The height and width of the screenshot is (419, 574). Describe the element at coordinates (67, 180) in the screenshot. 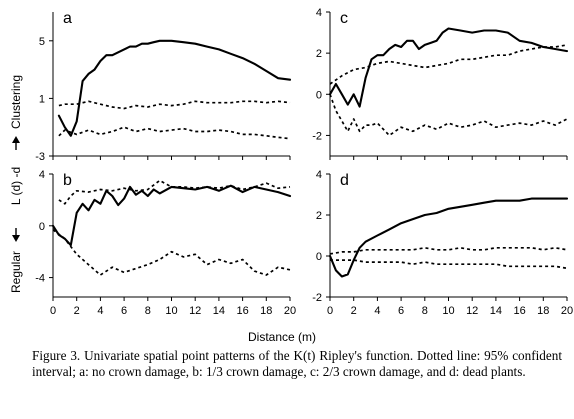

I see `panel-label: b` at that location.